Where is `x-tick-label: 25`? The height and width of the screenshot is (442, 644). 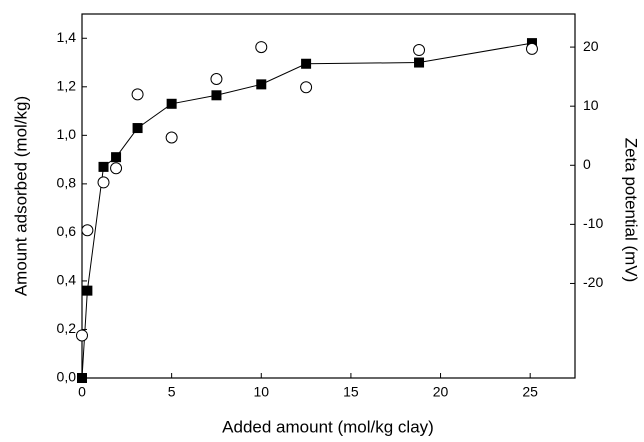
x-tick-label: 25 is located at coordinates (530, 392).